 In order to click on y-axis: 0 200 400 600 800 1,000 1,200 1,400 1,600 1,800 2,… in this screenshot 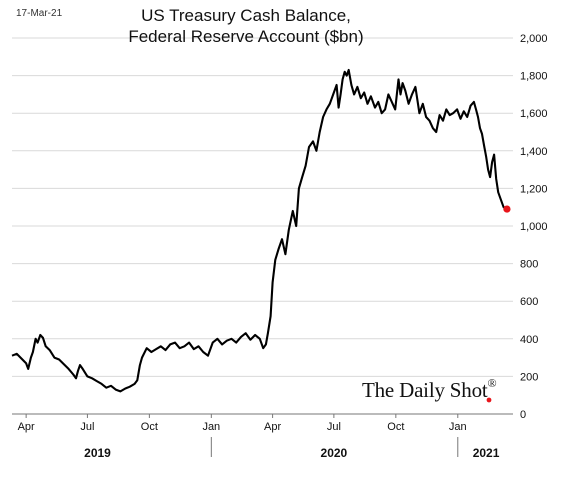, I will do `click(534, 227)`.